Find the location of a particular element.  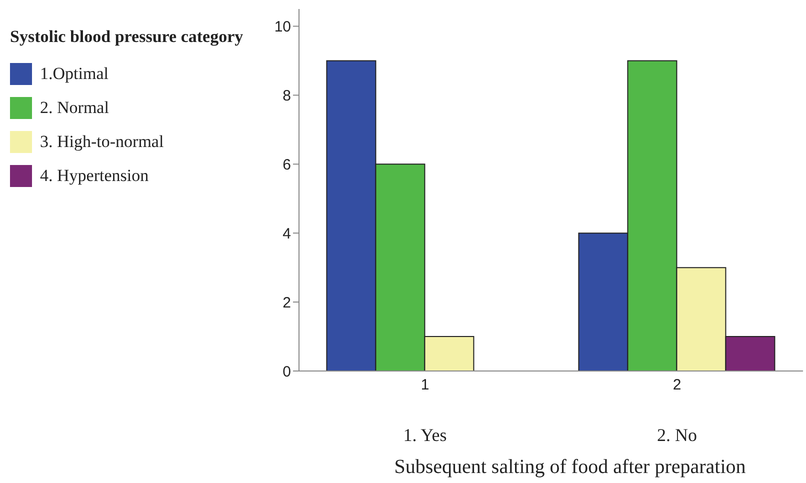

y-tick-label: 8 is located at coordinates (286, 96).